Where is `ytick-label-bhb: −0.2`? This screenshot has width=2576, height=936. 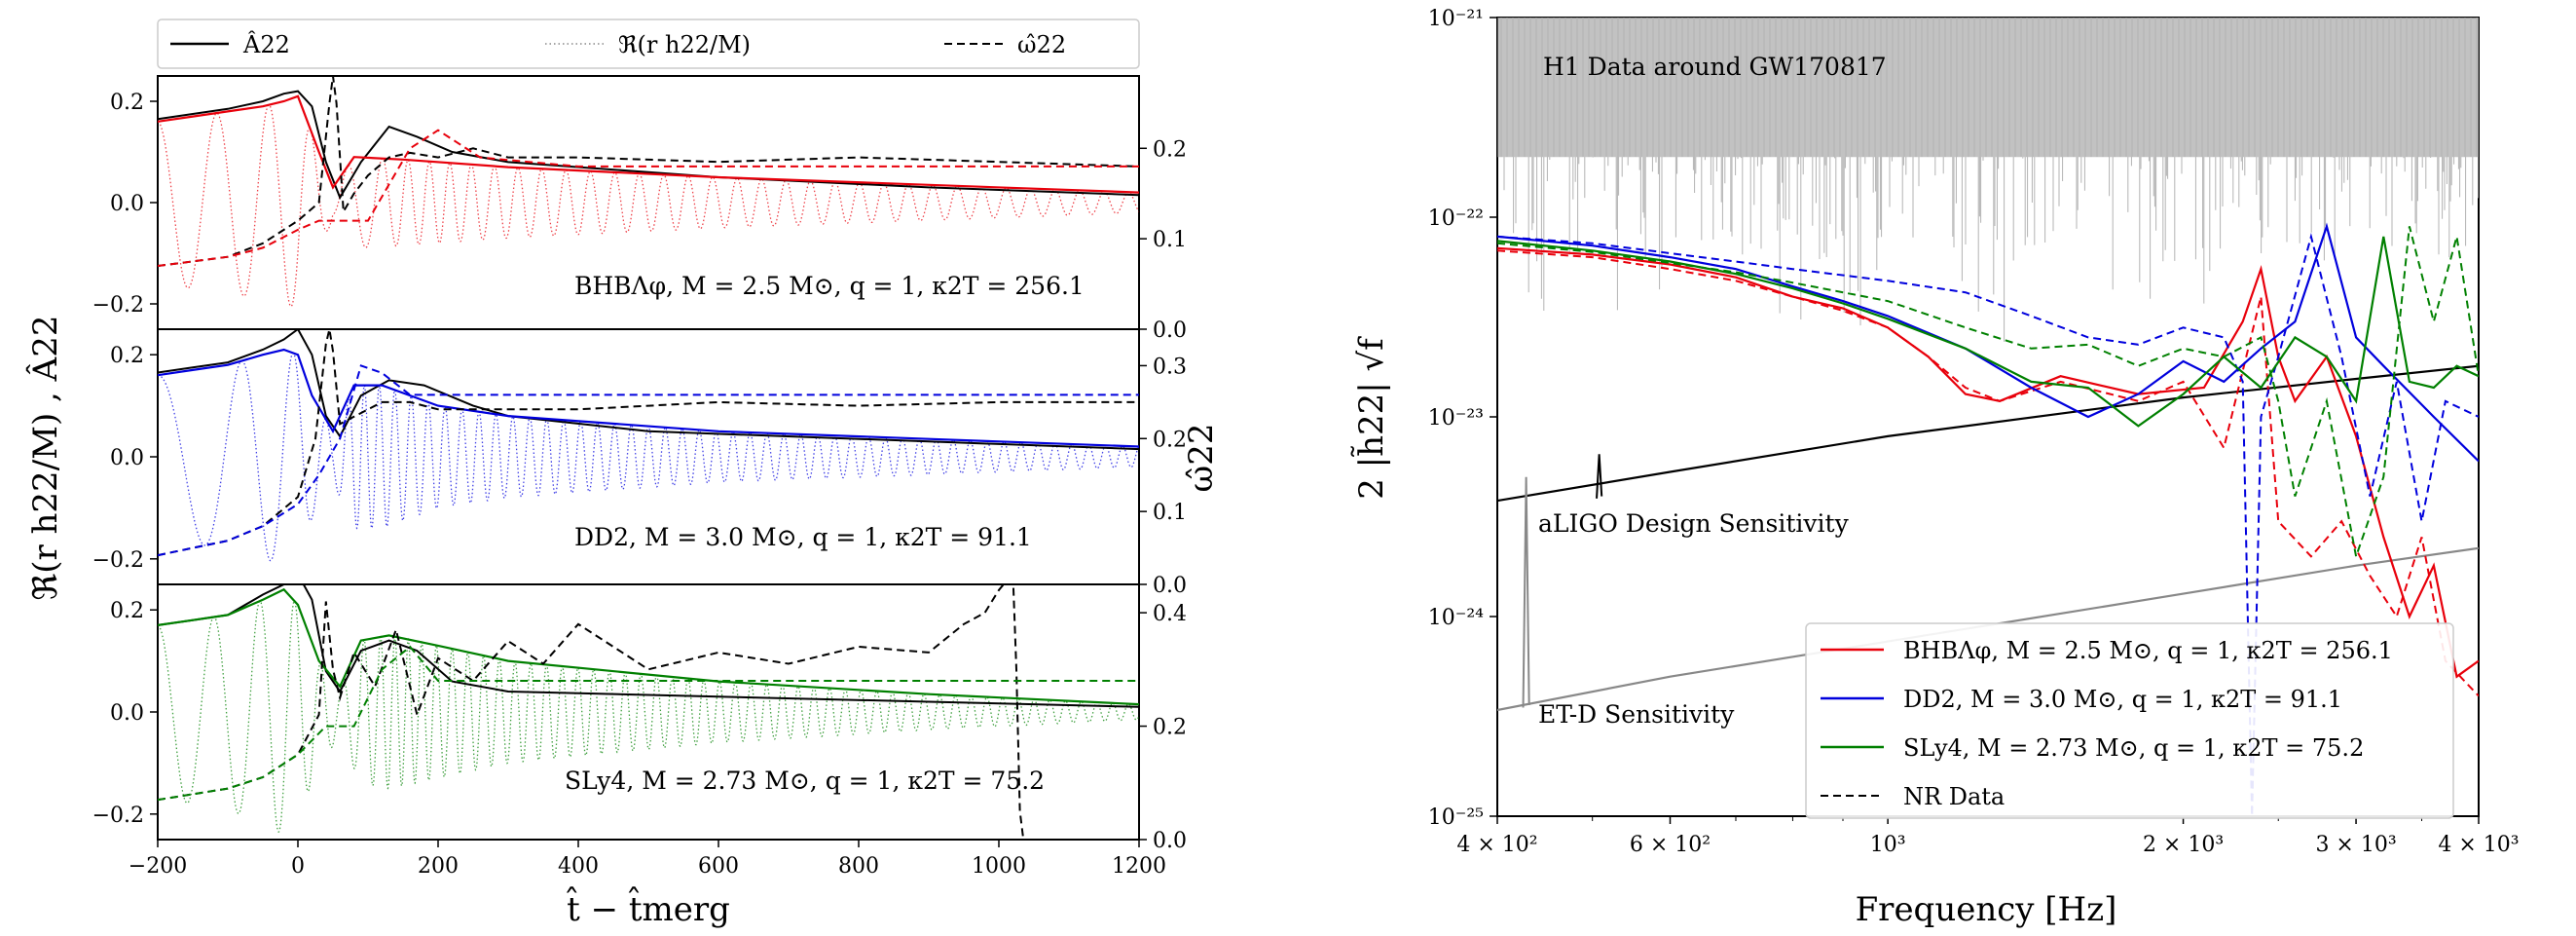 ytick-label-bhb: −0.2 is located at coordinates (118, 305).